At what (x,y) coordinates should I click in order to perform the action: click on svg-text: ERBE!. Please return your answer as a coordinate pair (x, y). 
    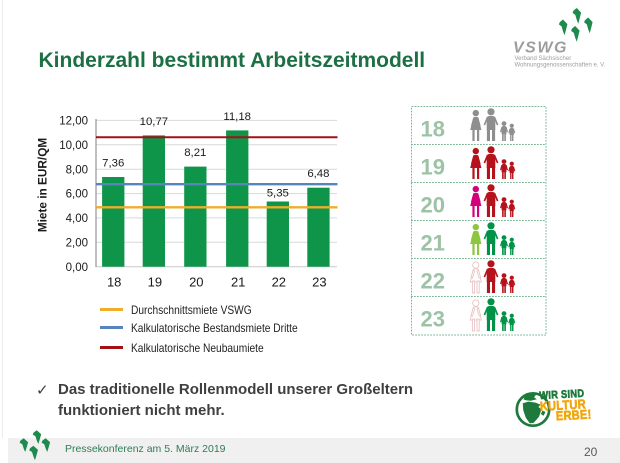
    Looking at the image, I should click on (573, 415).